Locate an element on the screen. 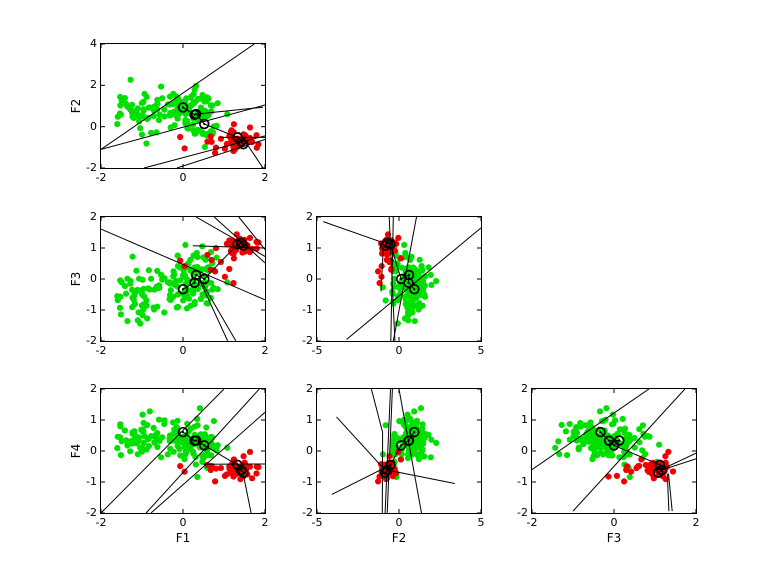  x-axis-label: F1 is located at coordinates (183, 538).